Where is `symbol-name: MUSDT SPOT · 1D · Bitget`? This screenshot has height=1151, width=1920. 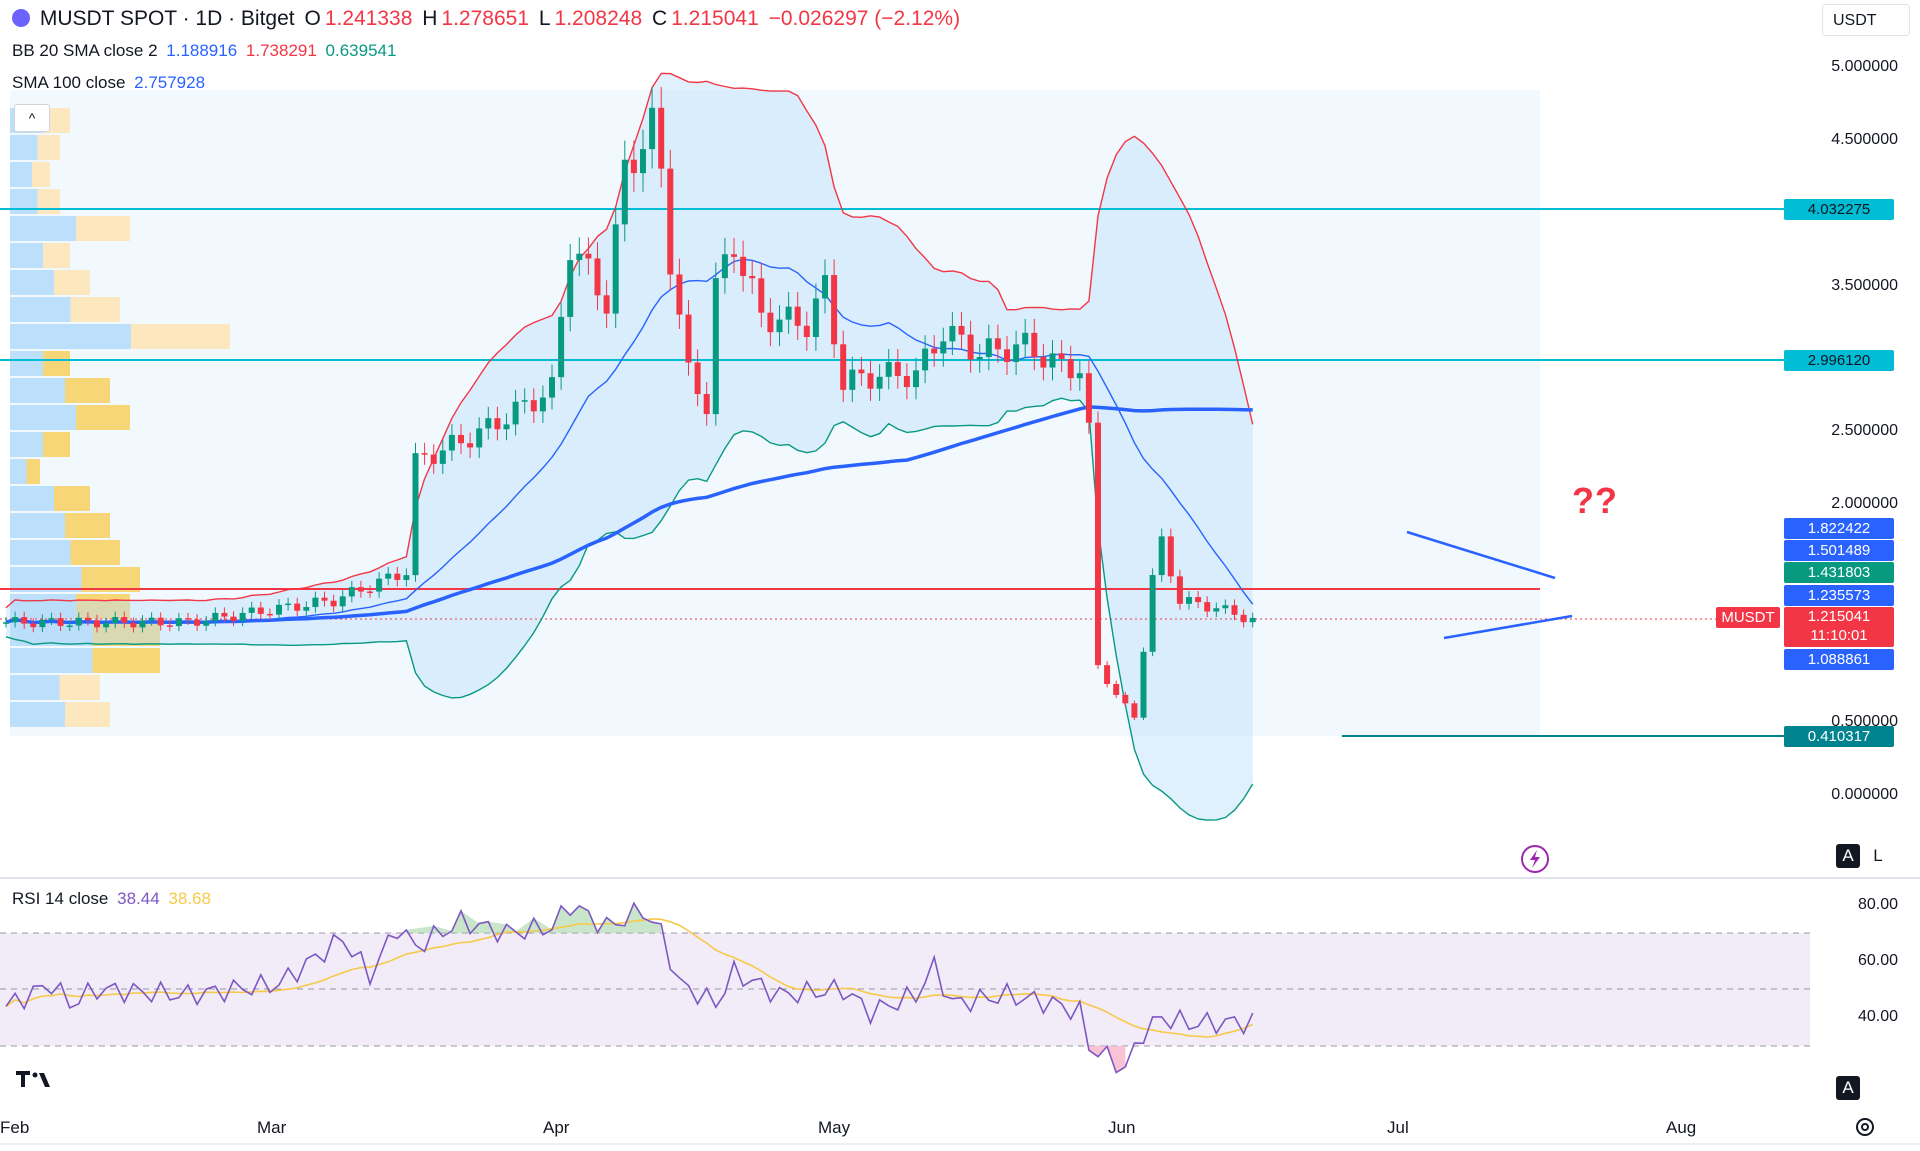 symbol-name: MUSDT SPOT · 1D · Bitget is located at coordinates (167, 18).